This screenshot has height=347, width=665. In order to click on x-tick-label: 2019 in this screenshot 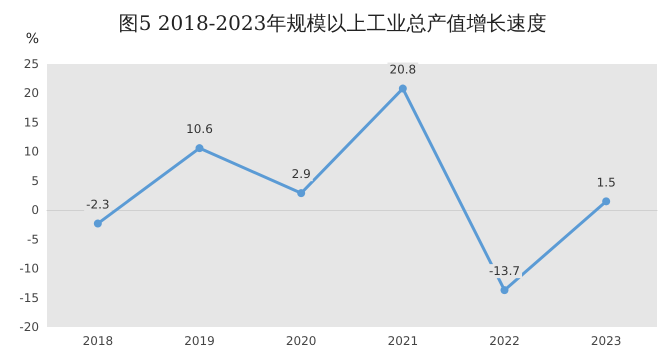, I will do `click(199, 340)`.